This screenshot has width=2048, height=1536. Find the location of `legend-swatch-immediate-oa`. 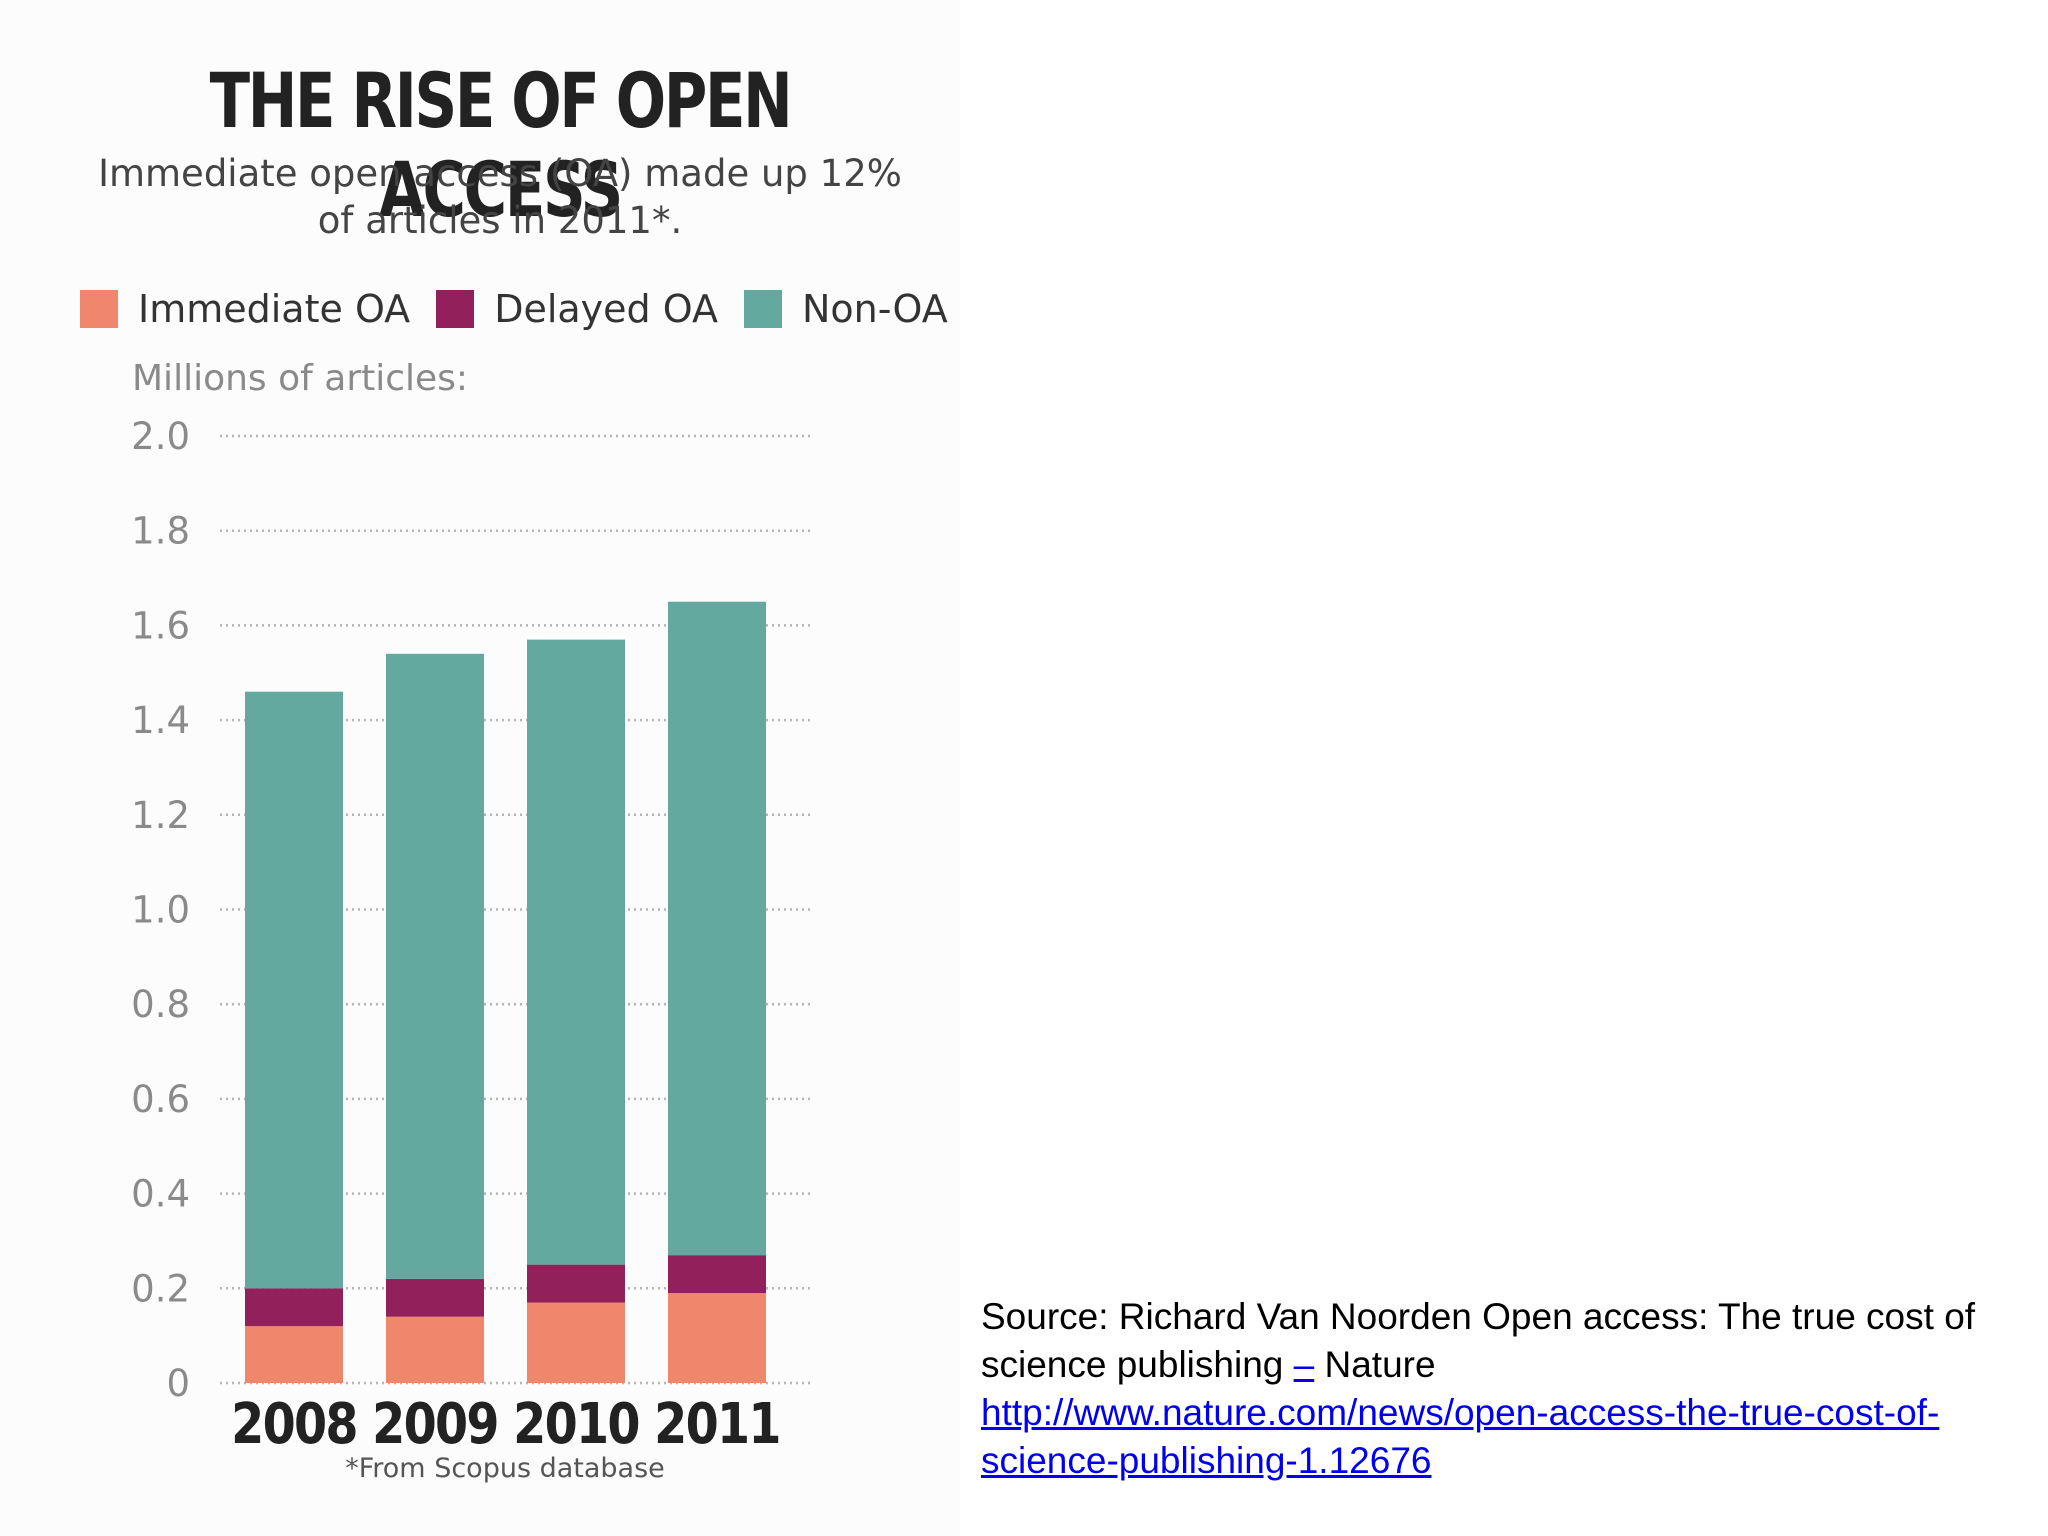

legend-swatch-immediate-oa is located at coordinates (99, 309).